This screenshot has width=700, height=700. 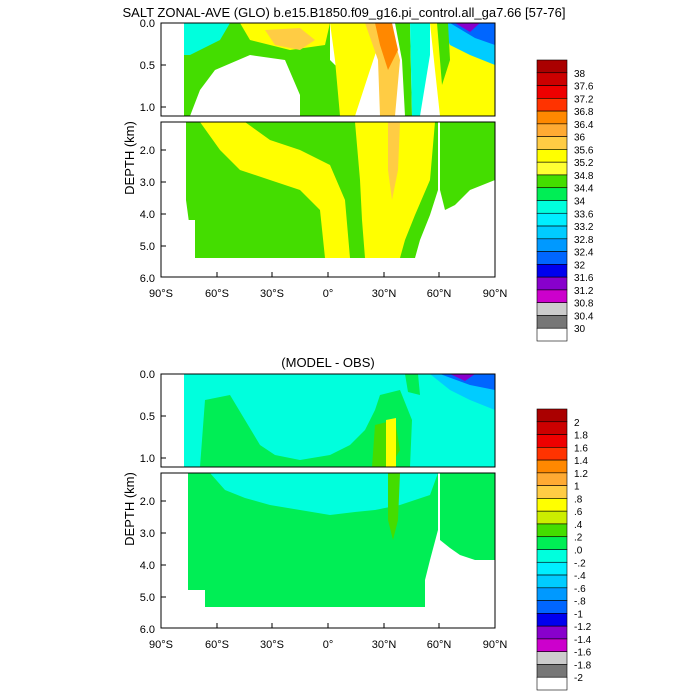 I want to click on salt-colorbar-label: 33.2, so click(x=584, y=227).